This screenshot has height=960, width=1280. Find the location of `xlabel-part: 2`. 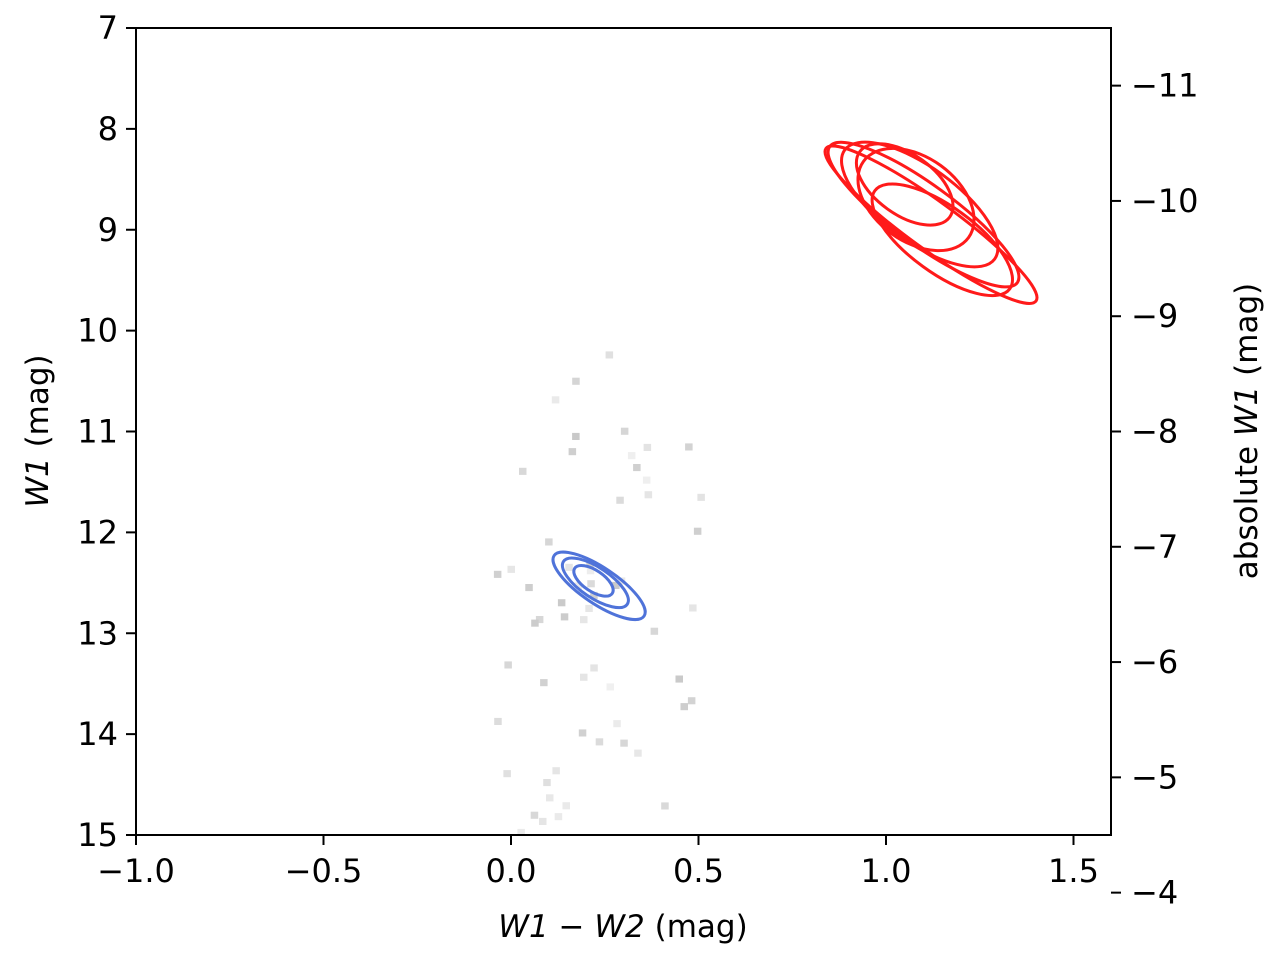

xlabel-part: 2 is located at coordinates (635, 927).